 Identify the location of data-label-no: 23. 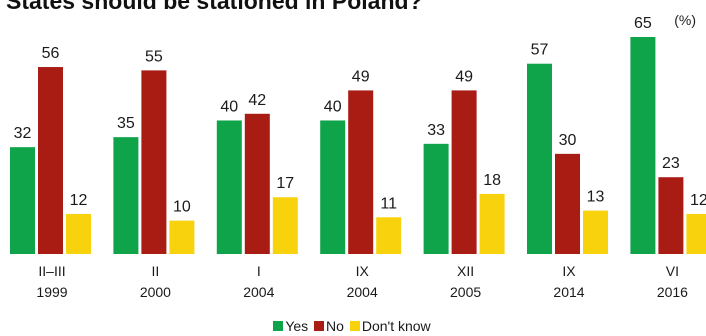
(671, 163).